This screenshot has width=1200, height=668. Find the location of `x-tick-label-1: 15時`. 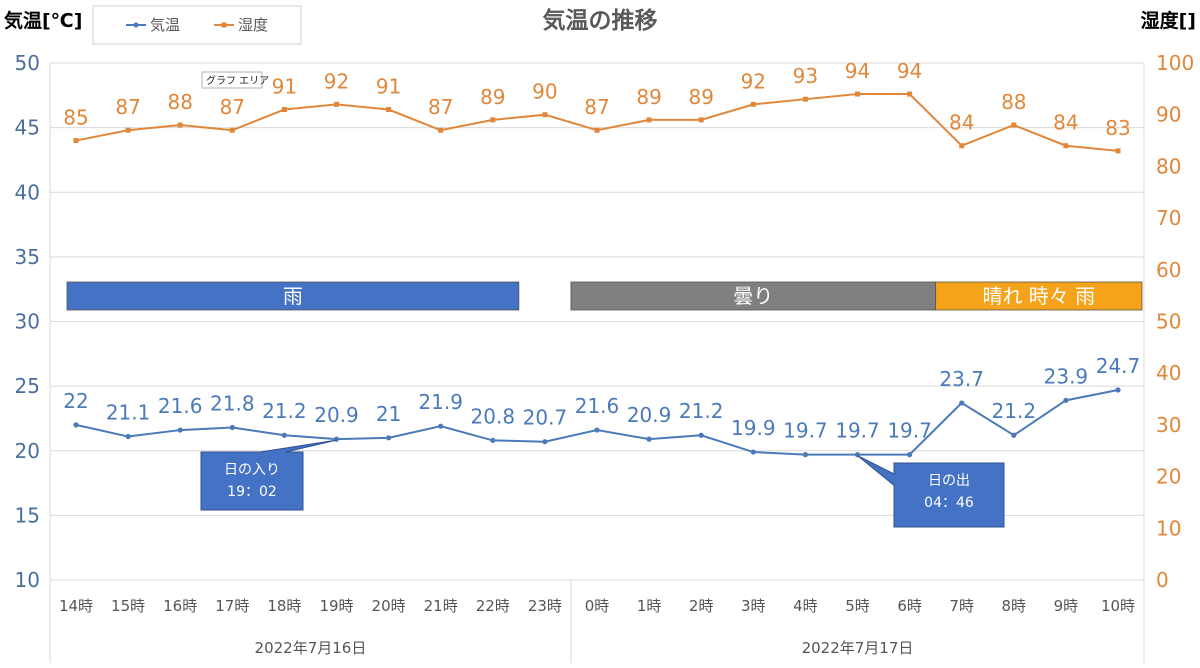

x-tick-label-1: 15時 is located at coordinates (128, 606).